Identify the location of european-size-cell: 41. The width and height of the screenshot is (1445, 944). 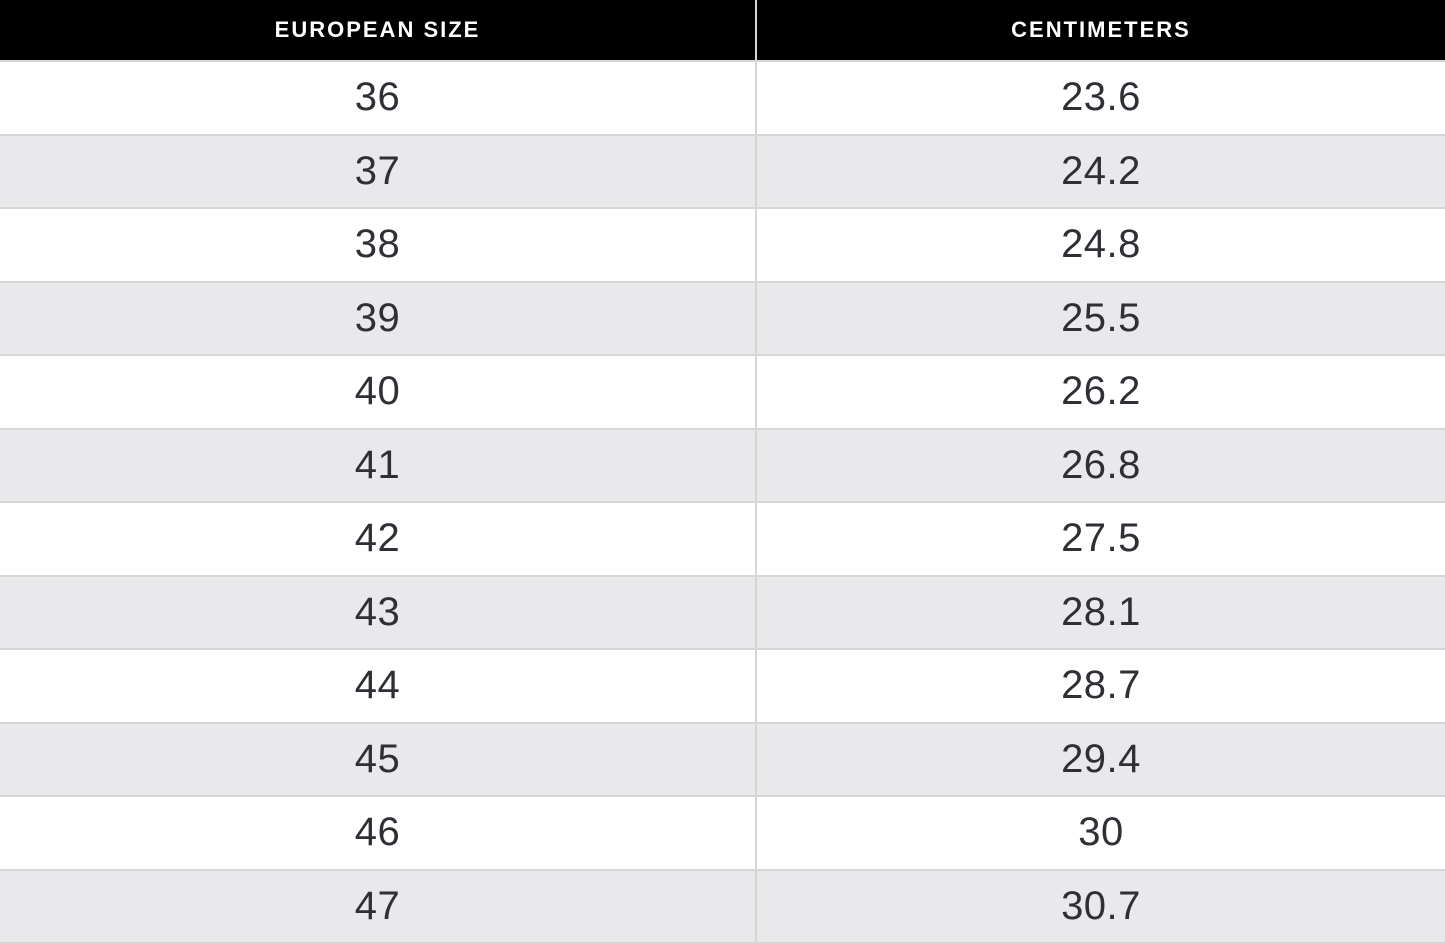
(378, 465).